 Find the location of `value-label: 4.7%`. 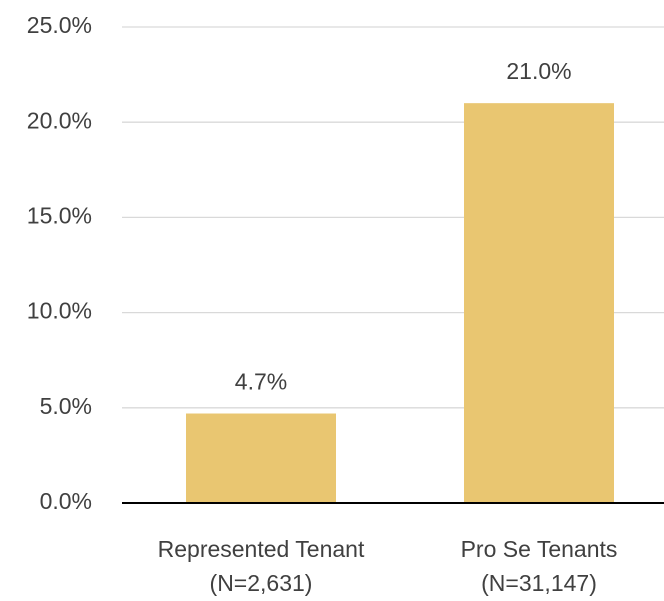

value-label: 4.7% is located at coordinates (261, 382).